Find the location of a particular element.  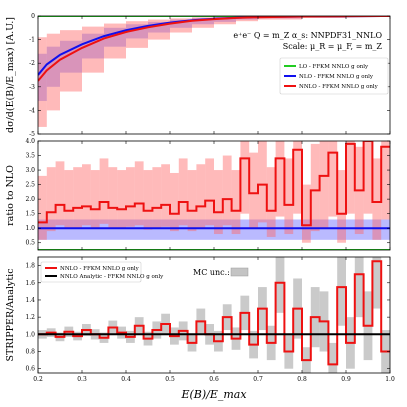

x-tick-label: 1.0 is located at coordinates (390, 379).